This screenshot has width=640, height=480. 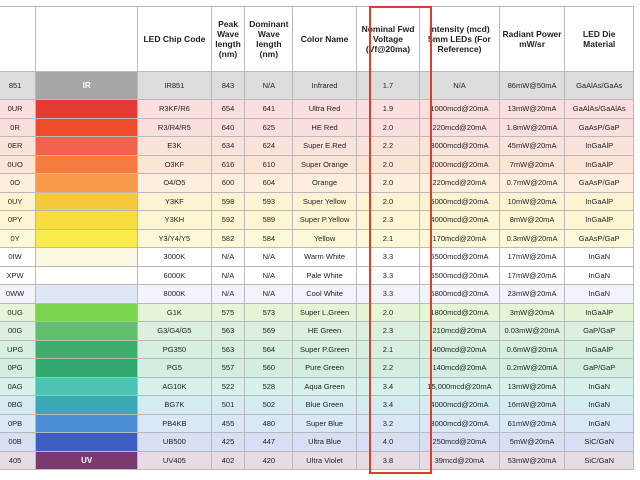 I want to click on cell-code: 0O, so click(x=18, y=183).